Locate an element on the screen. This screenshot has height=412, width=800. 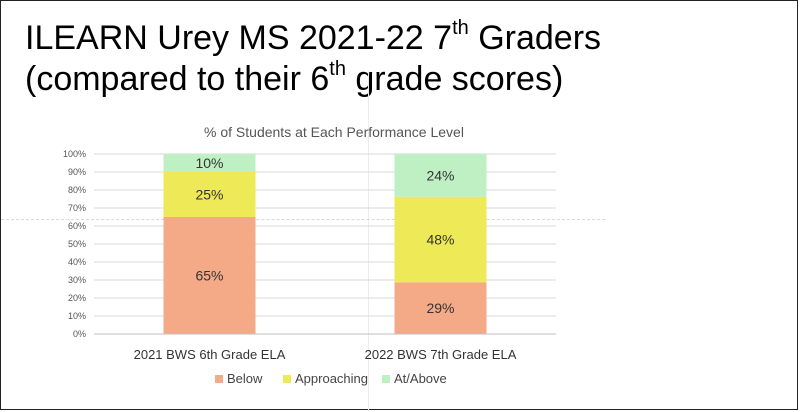
y-tick-label: 100% is located at coordinates (74, 154).